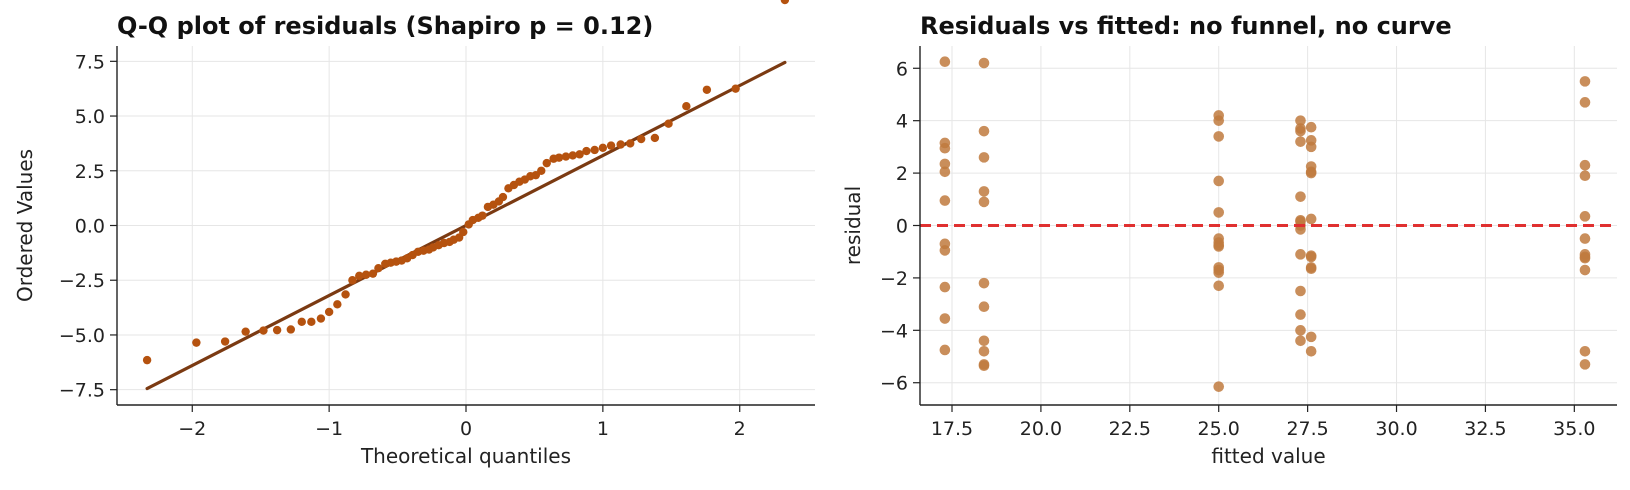  Describe the element at coordinates (465, 456) in the screenshot. I see `qq-plot-xlabel: Theoretical quantiles` at that location.